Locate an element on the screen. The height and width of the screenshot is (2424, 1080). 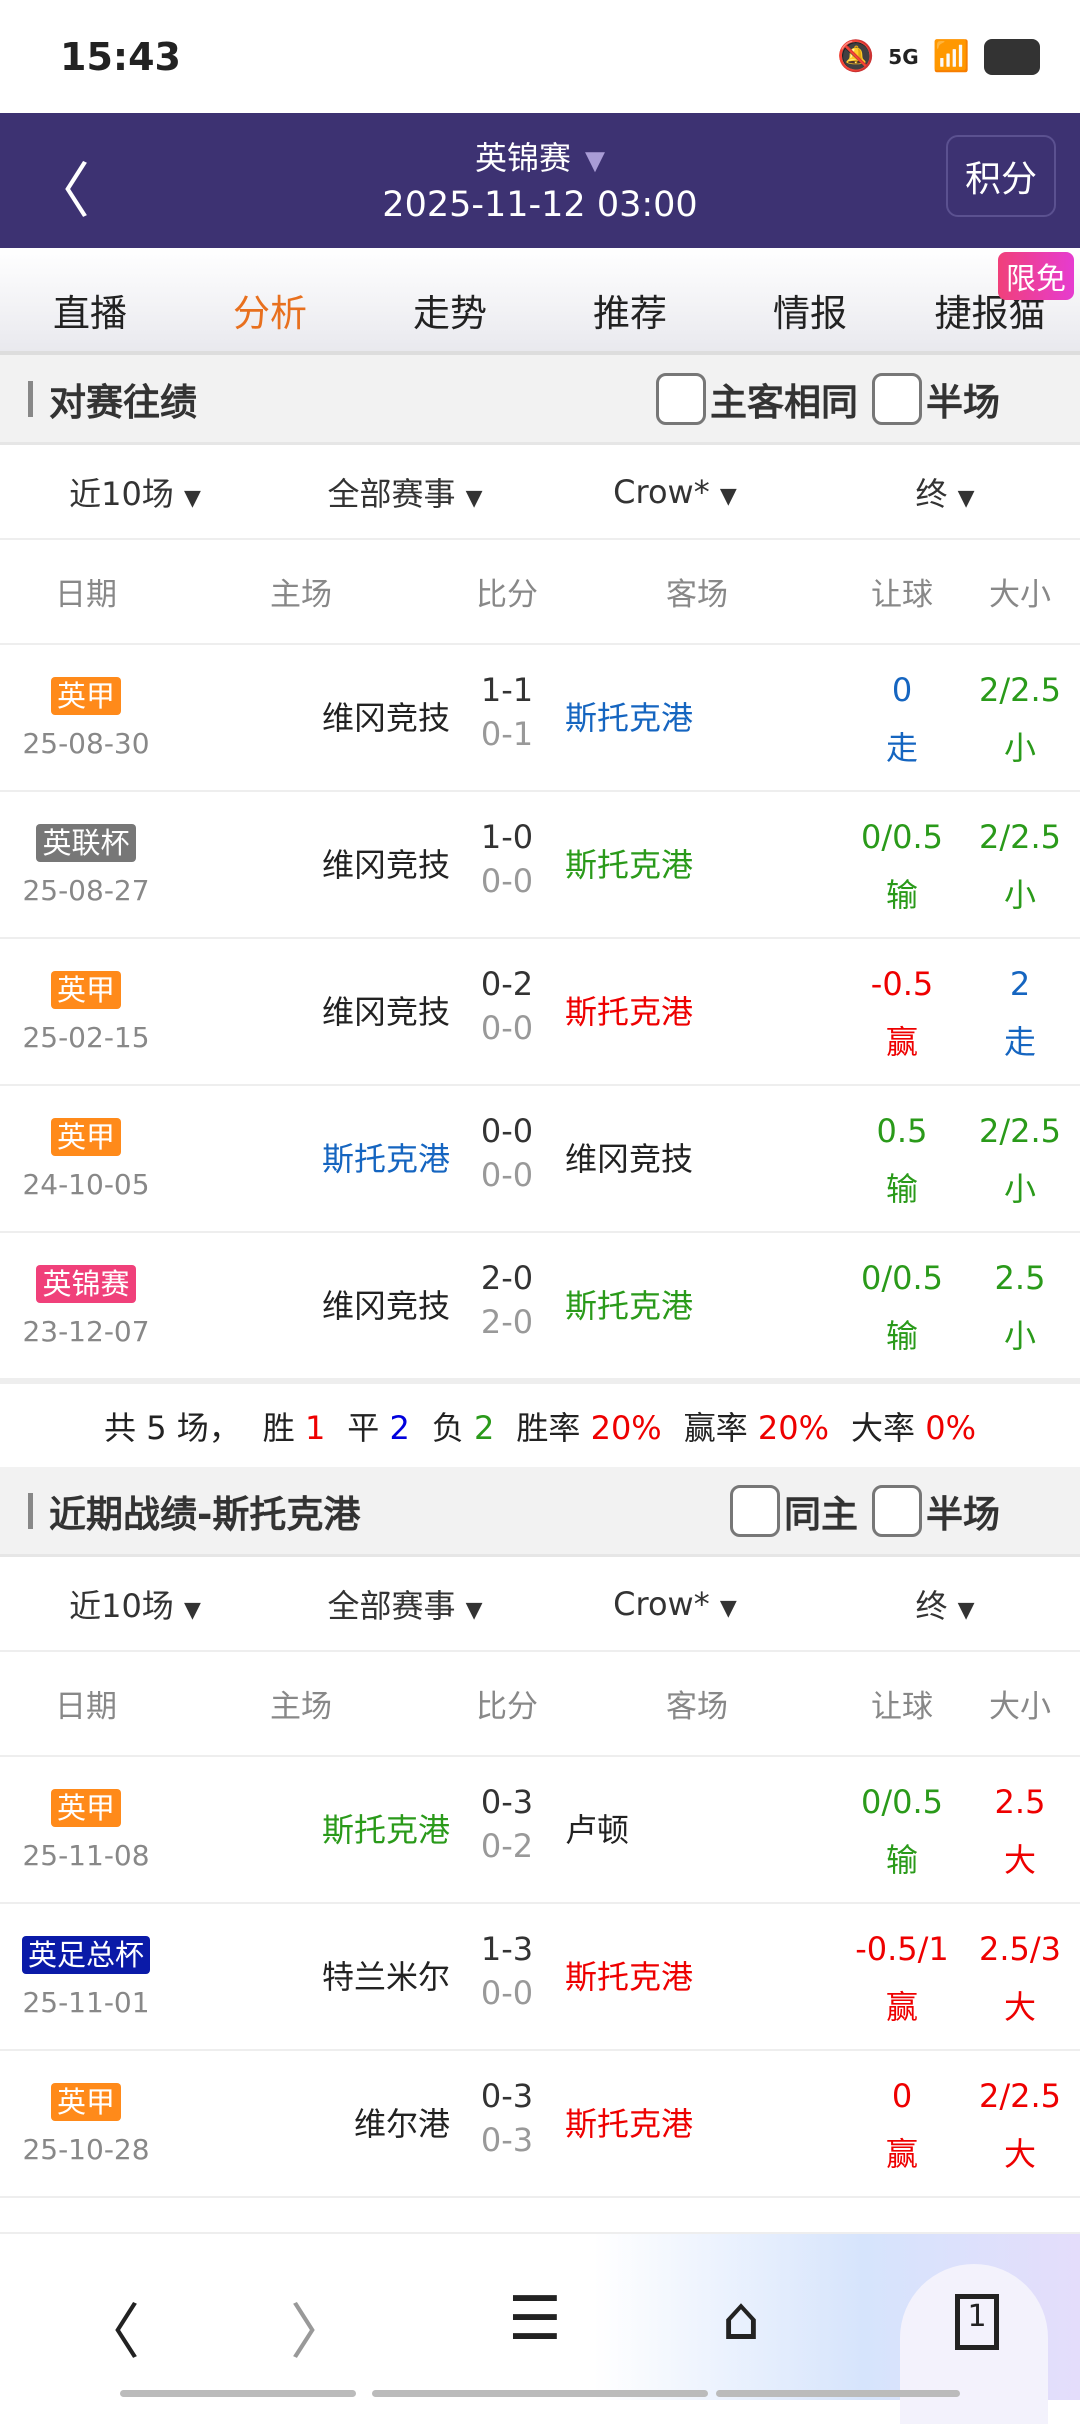
checkbox-1: 主客相同 is located at coordinates (757, 399).